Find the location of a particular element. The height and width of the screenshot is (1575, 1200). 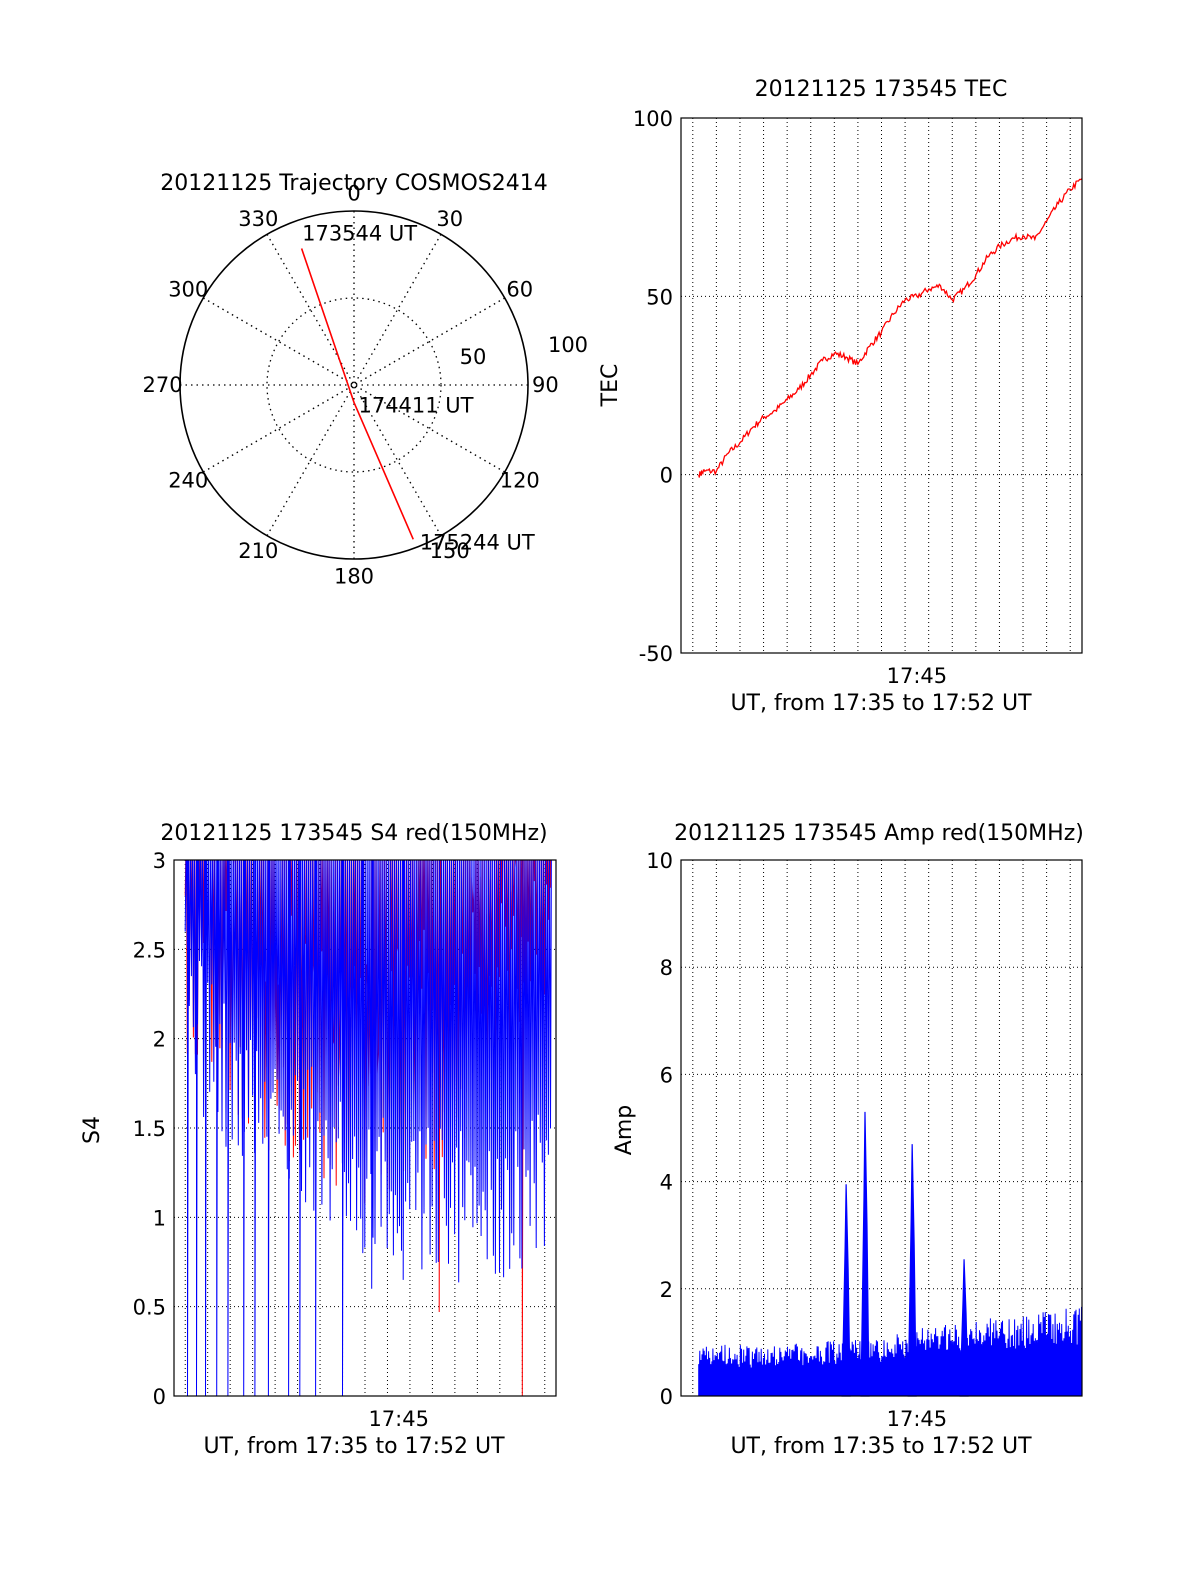

amp-y-axis-label: Amp is located at coordinates (624, 1130).